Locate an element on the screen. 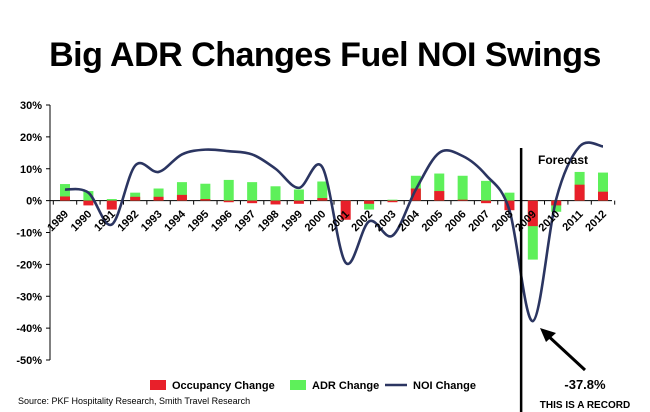 The width and height of the screenshot is (650, 412). y-tick-label: 30% is located at coordinates (31, 106).